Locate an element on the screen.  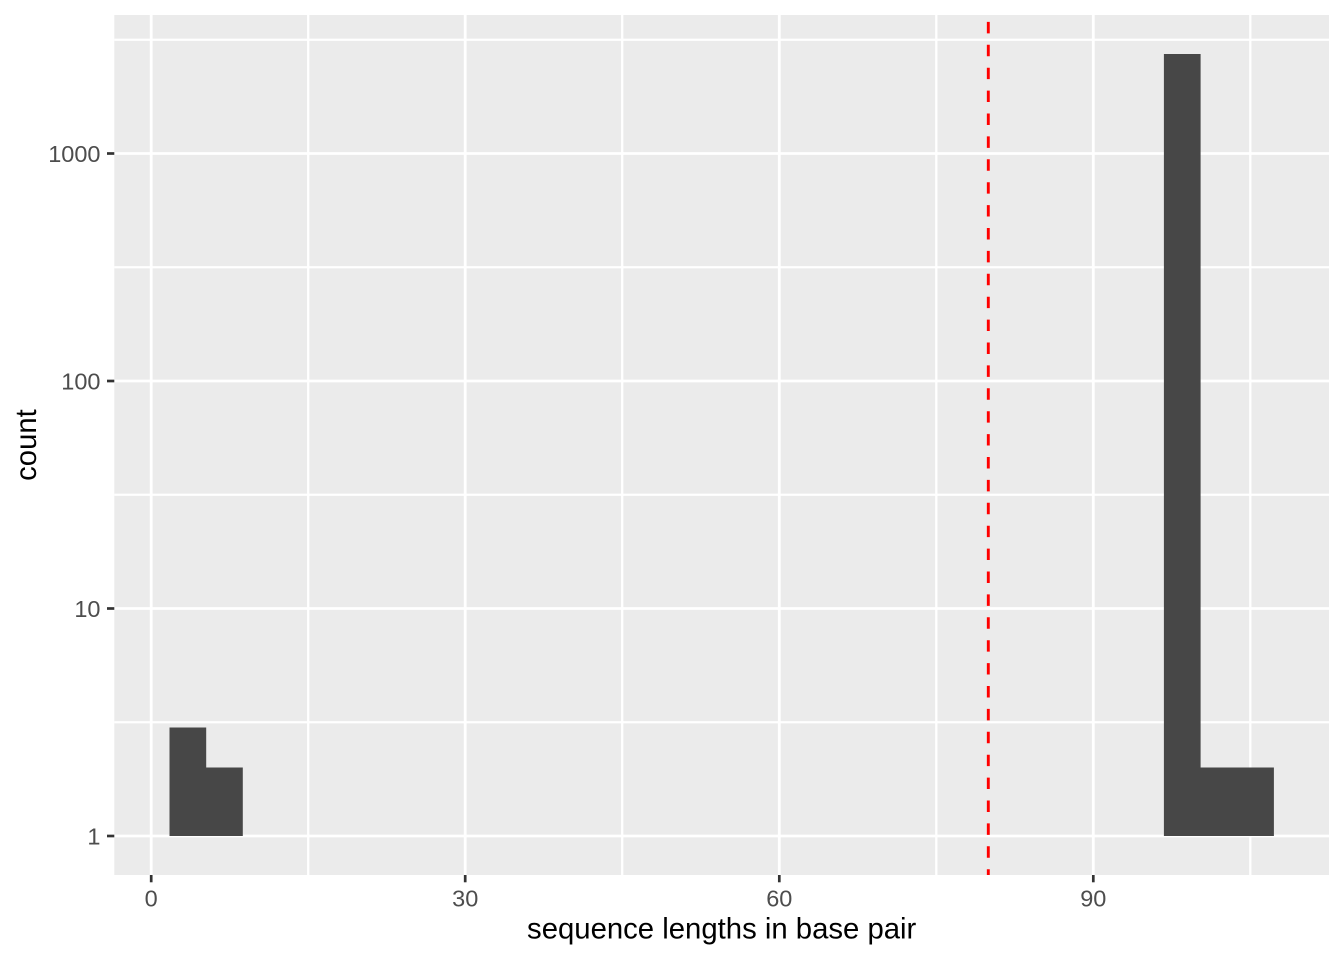
svg-text: 60 is located at coordinates (779, 898).